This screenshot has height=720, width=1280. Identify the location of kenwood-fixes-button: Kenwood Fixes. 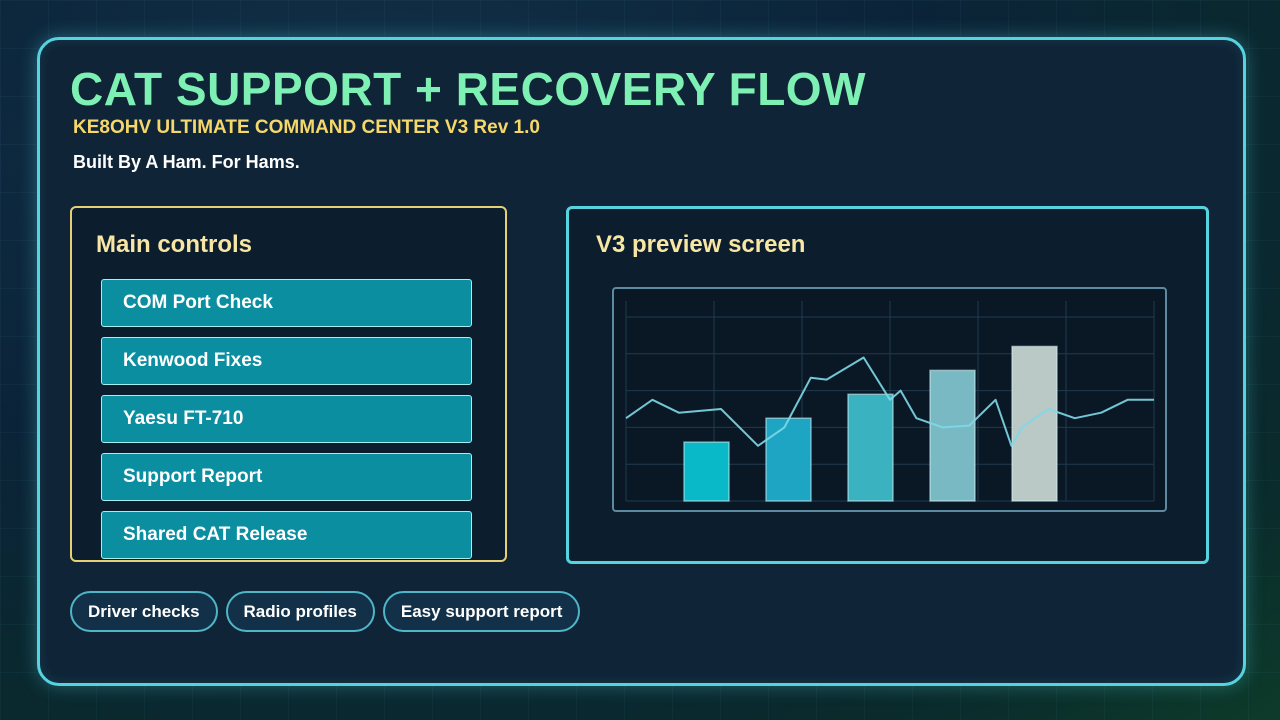
(286, 361).